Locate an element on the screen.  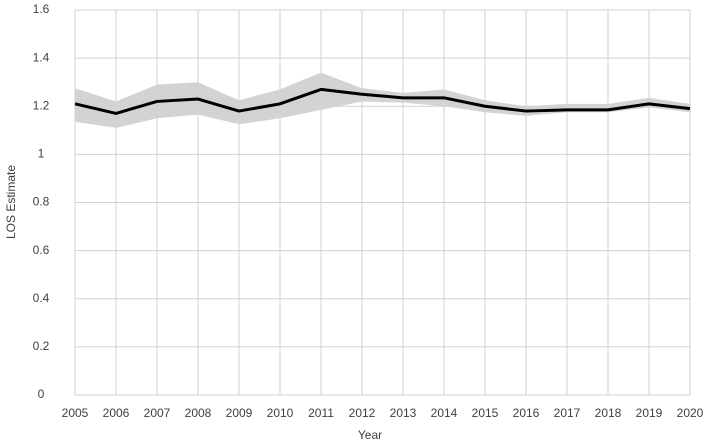
x-tick-label: 2015 is located at coordinates (485, 413).